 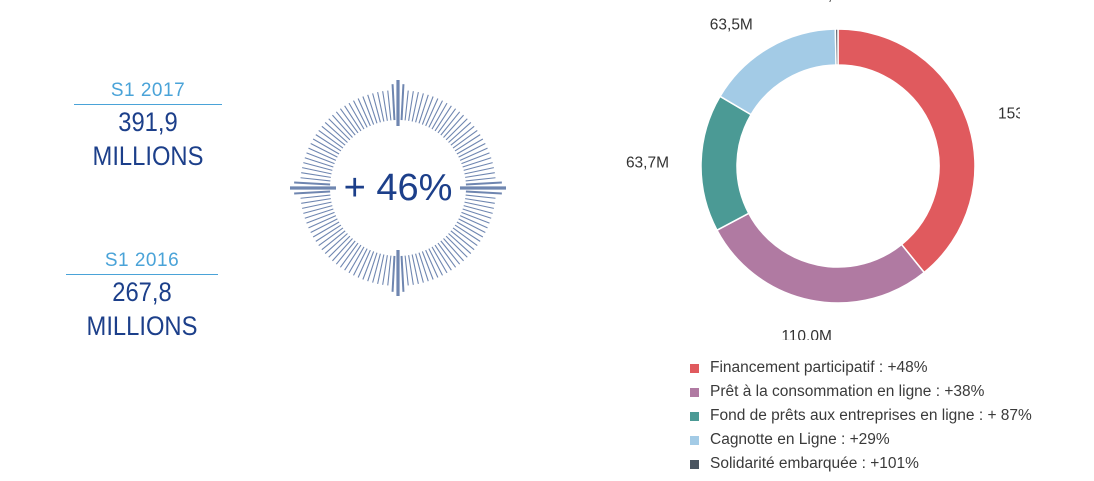 I want to click on period-unit: MILLIONS, so click(x=142, y=326).